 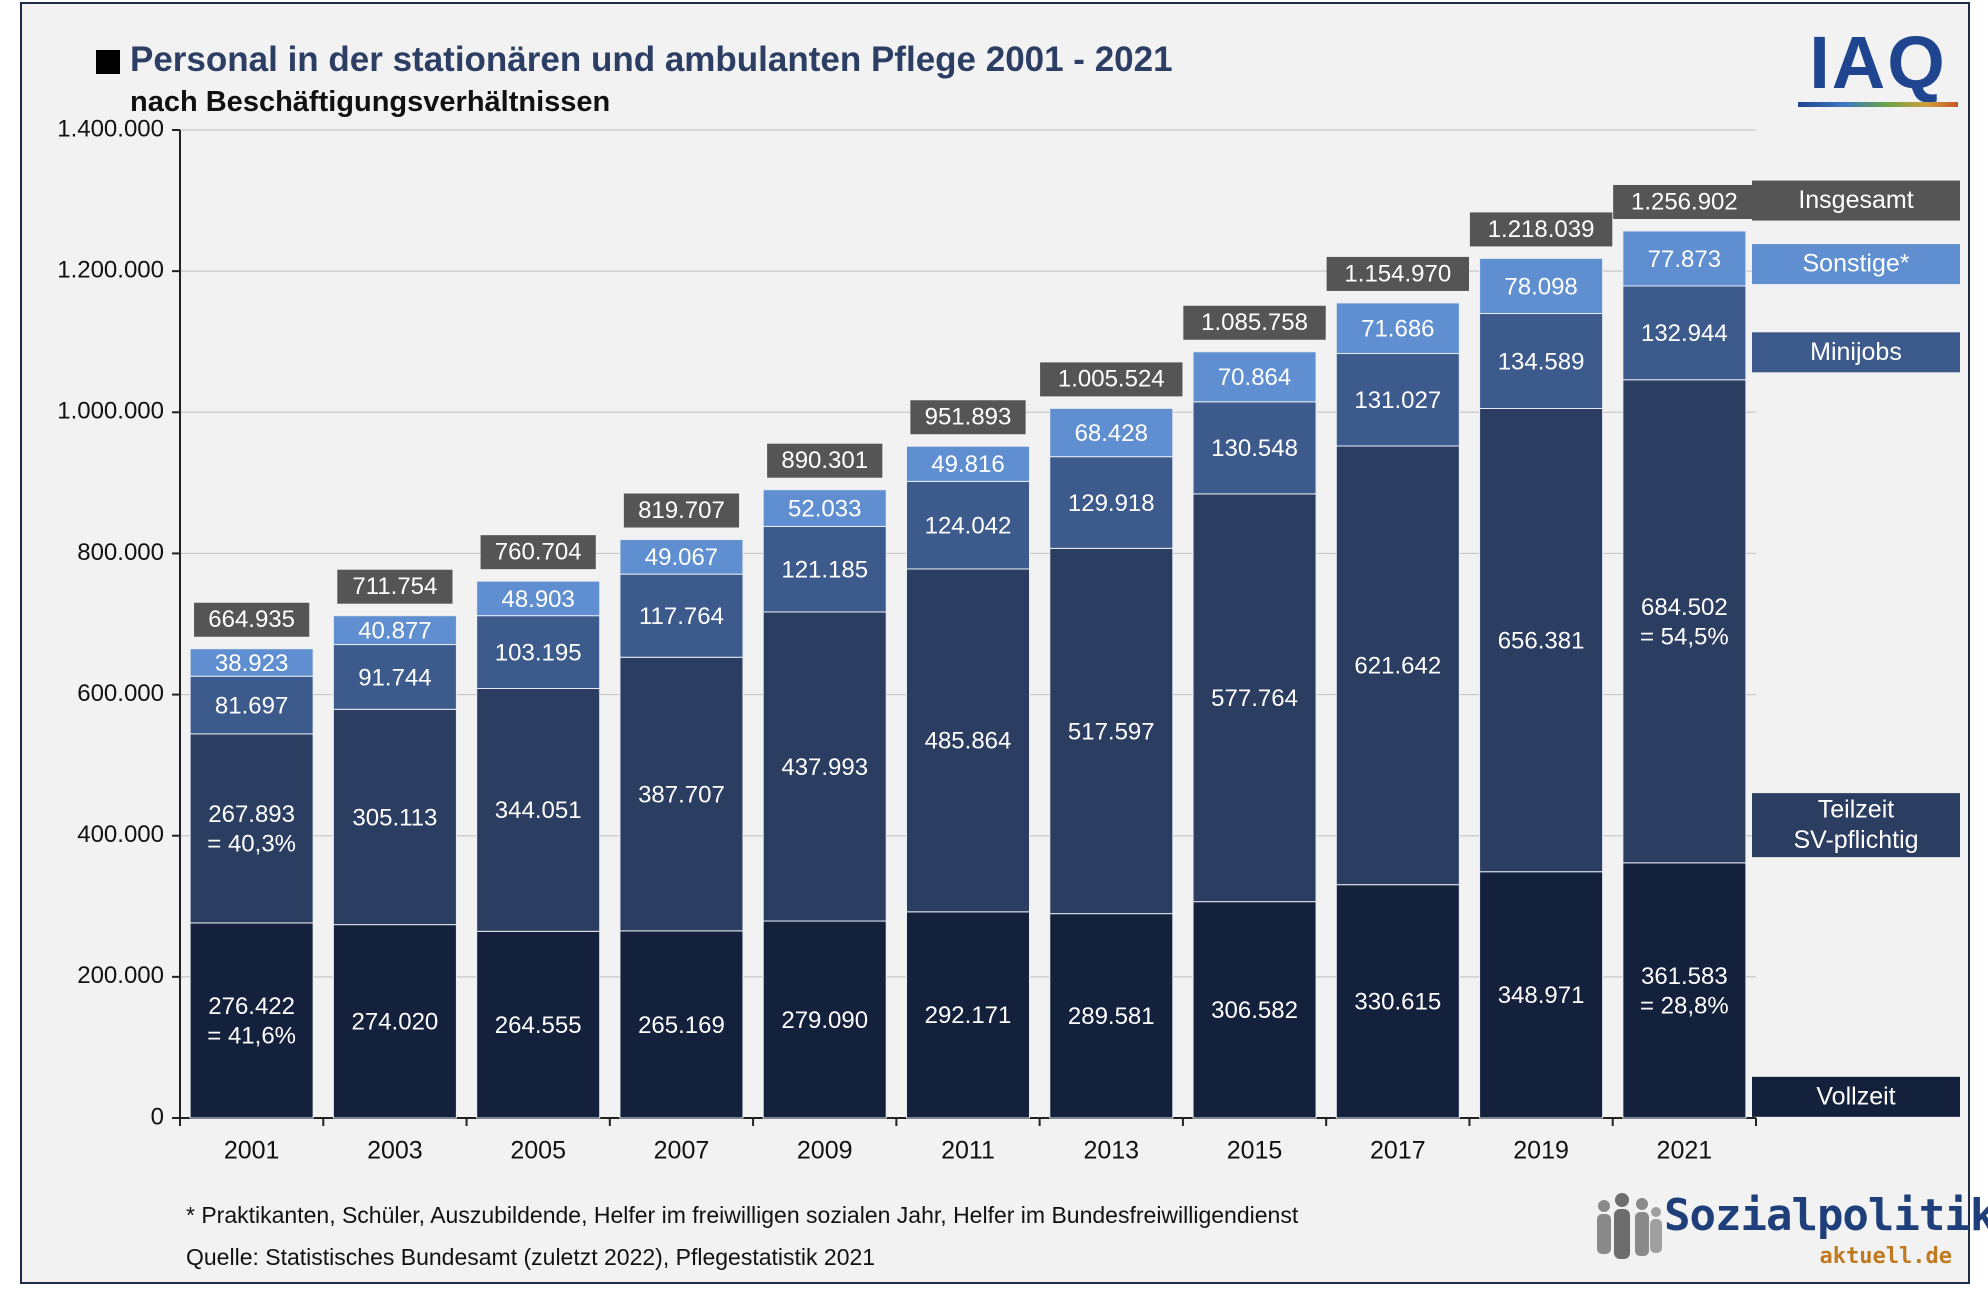 What do you see at coordinates (968, 1151) in the screenshot?
I see `x-tick-label-2011: 2011` at bounding box center [968, 1151].